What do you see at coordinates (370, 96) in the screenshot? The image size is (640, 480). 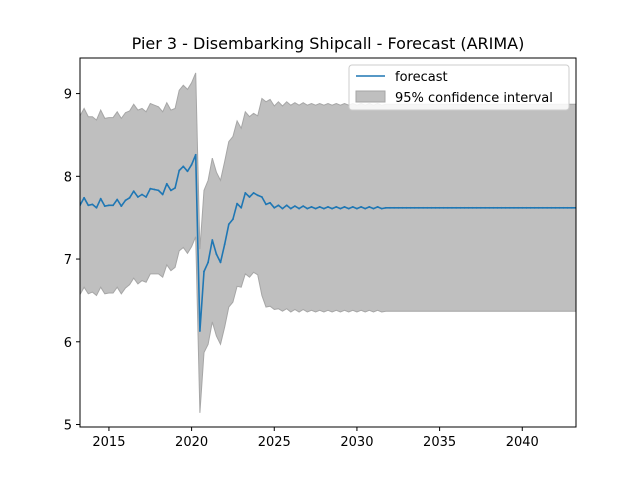 I see `legend-interval-swatch` at bounding box center [370, 96].